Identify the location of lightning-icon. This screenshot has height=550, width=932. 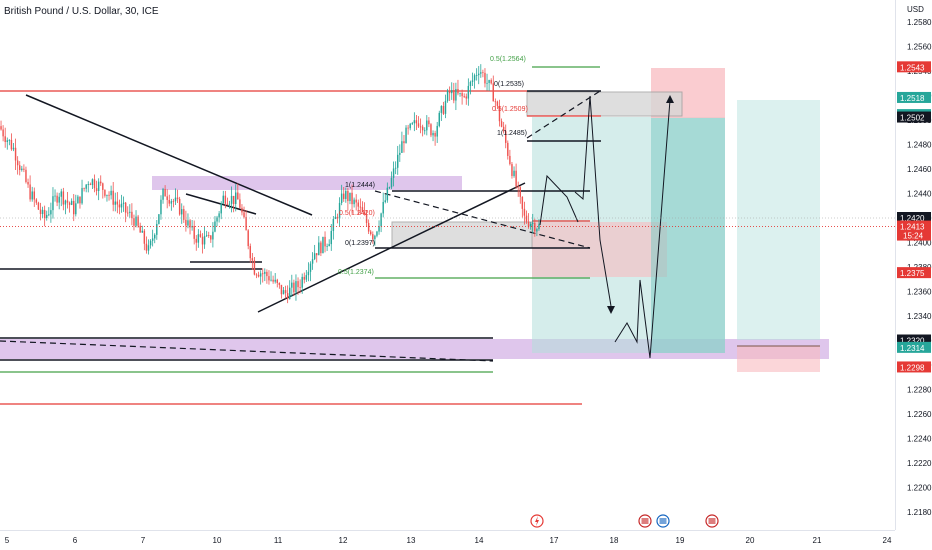
(537, 521).